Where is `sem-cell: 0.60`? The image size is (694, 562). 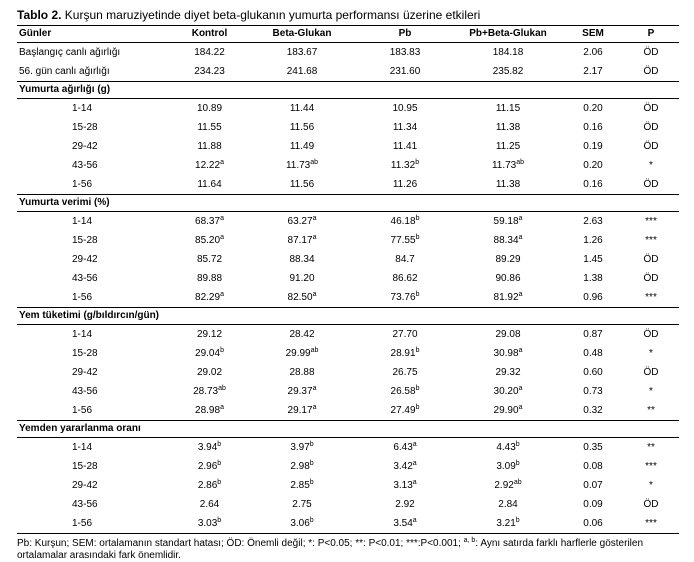
sem-cell: 0.60 is located at coordinates (593, 372).